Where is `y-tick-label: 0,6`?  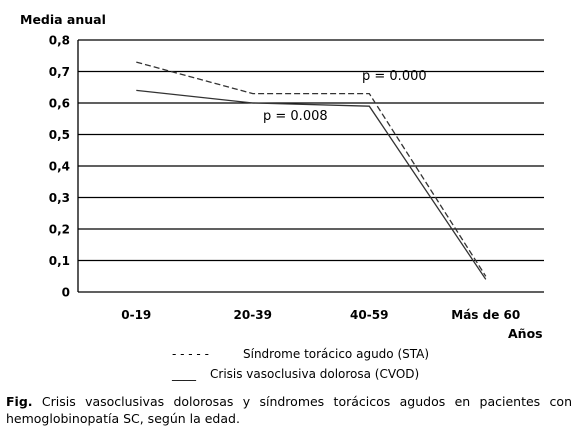 y-tick-label: 0,6 is located at coordinates (59, 104).